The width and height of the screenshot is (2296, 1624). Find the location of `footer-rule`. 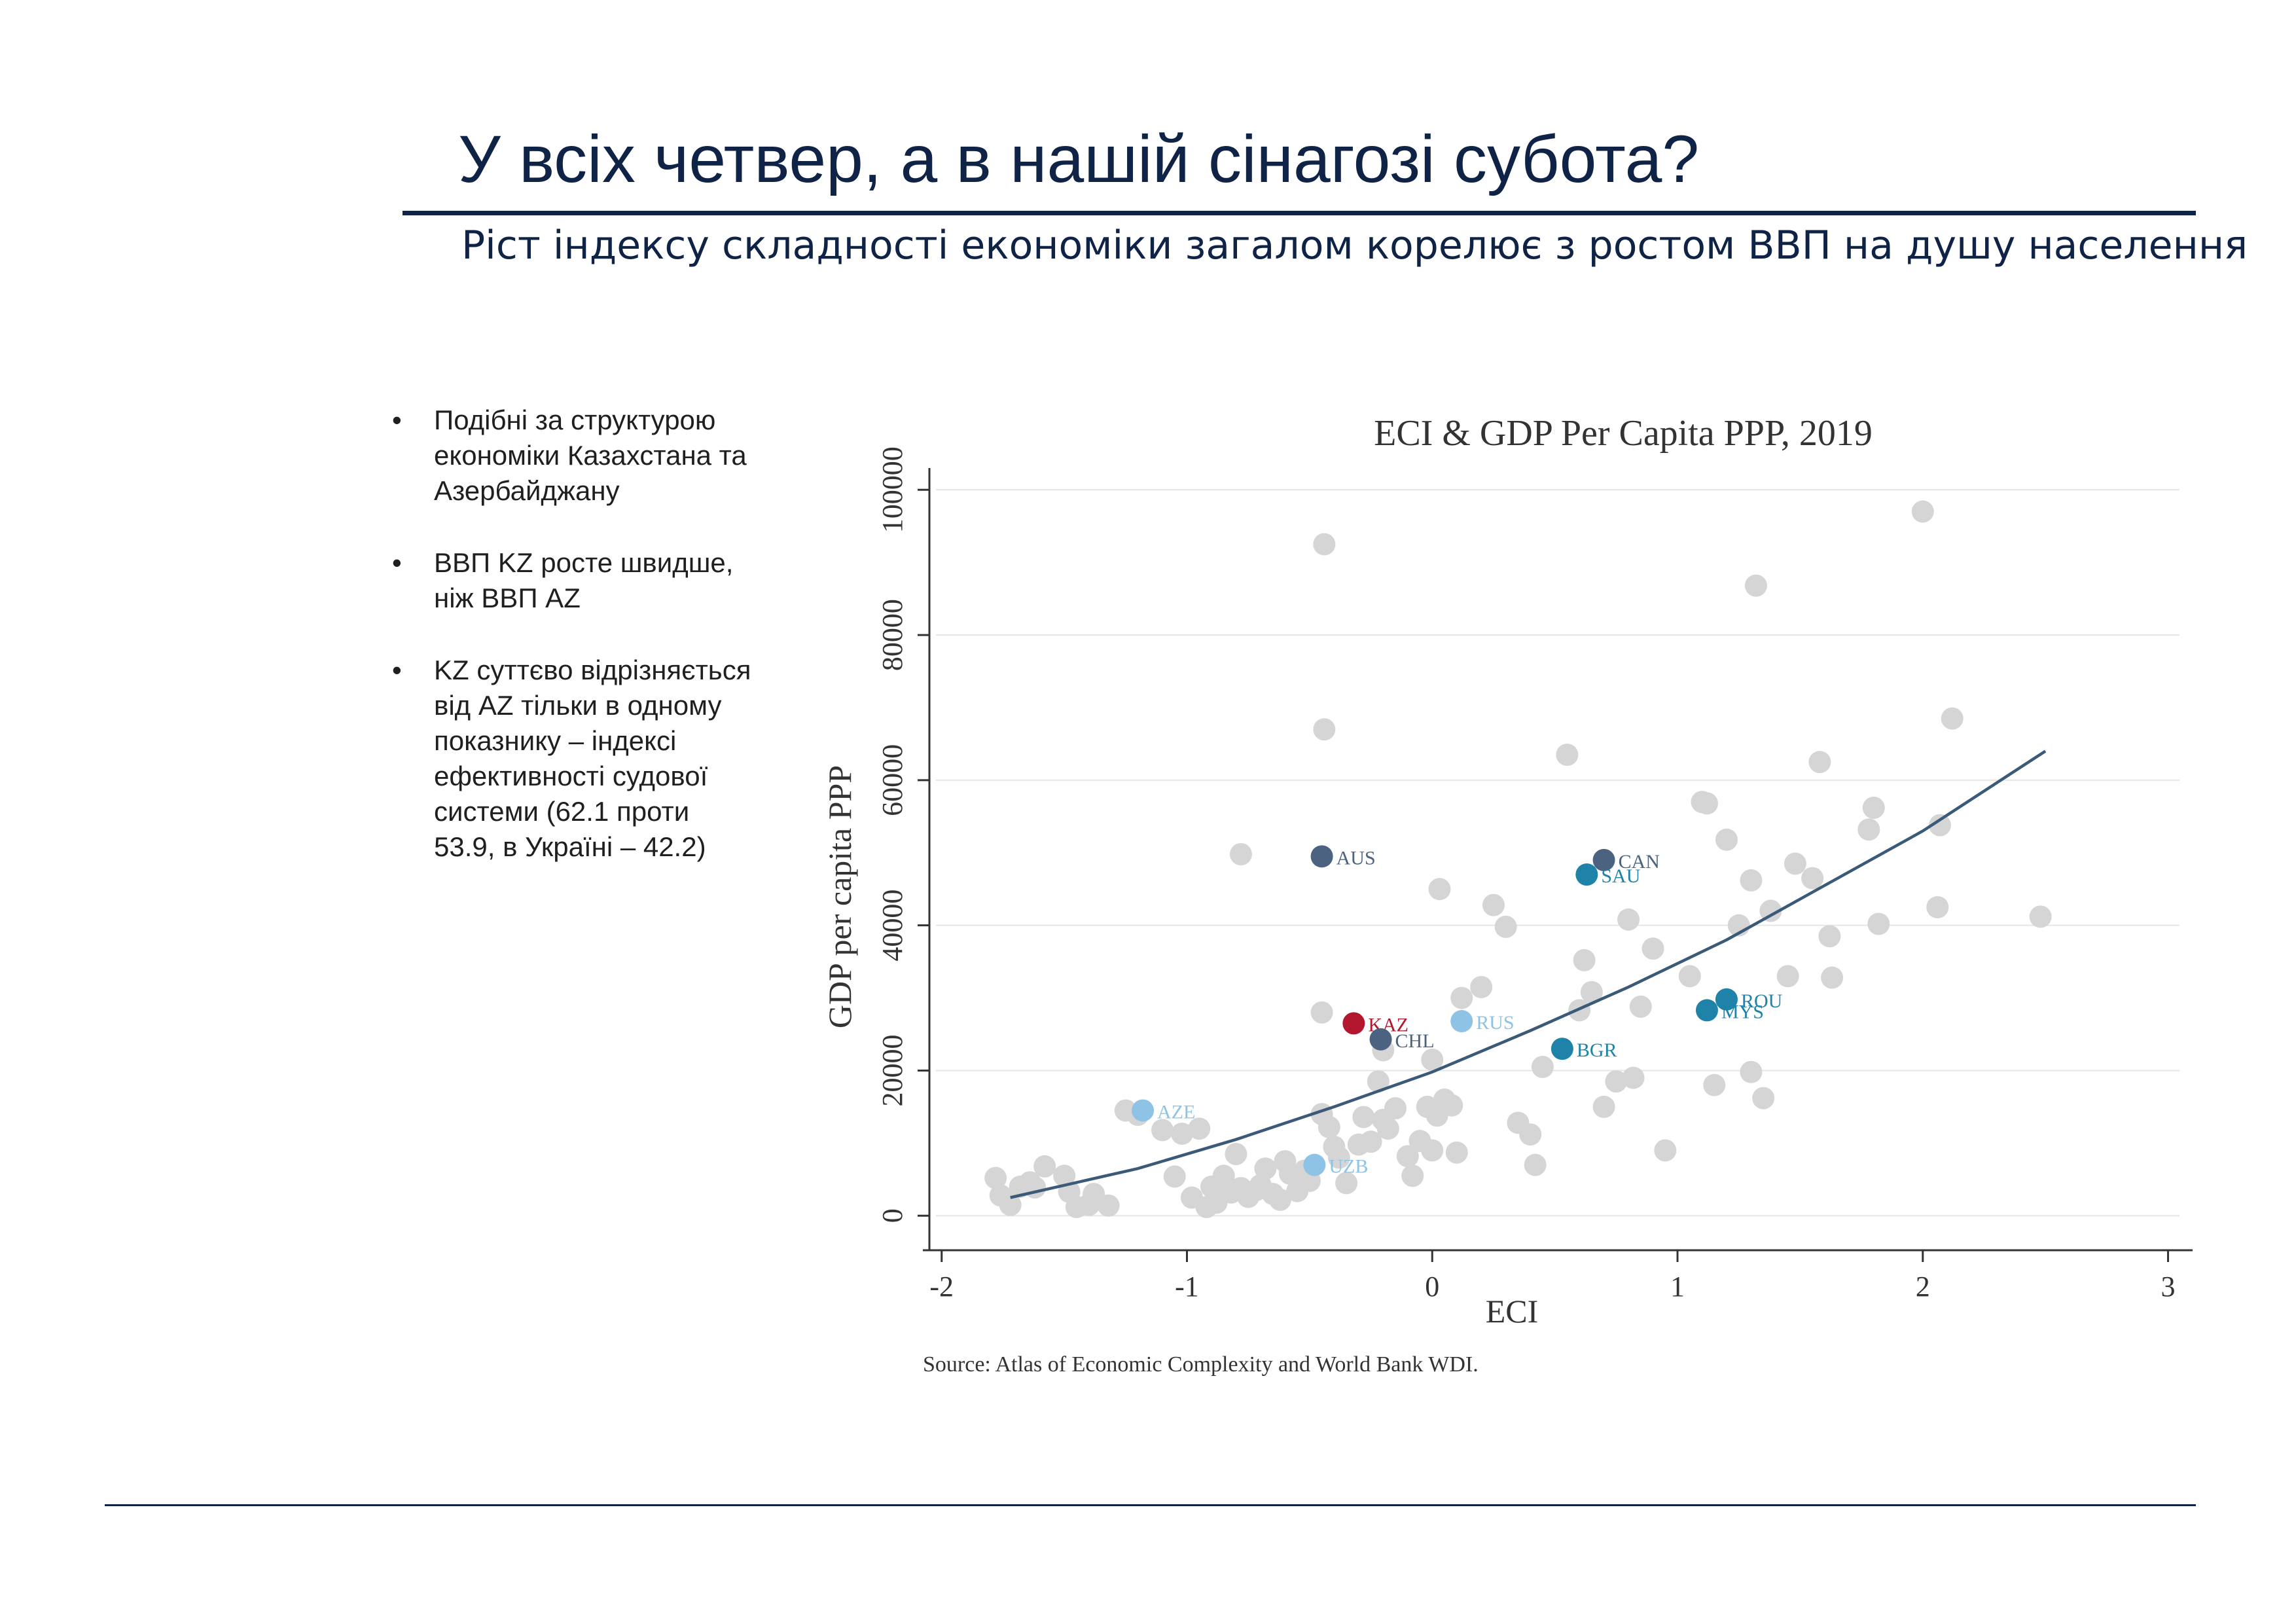

footer-rule is located at coordinates (1150, 1505).